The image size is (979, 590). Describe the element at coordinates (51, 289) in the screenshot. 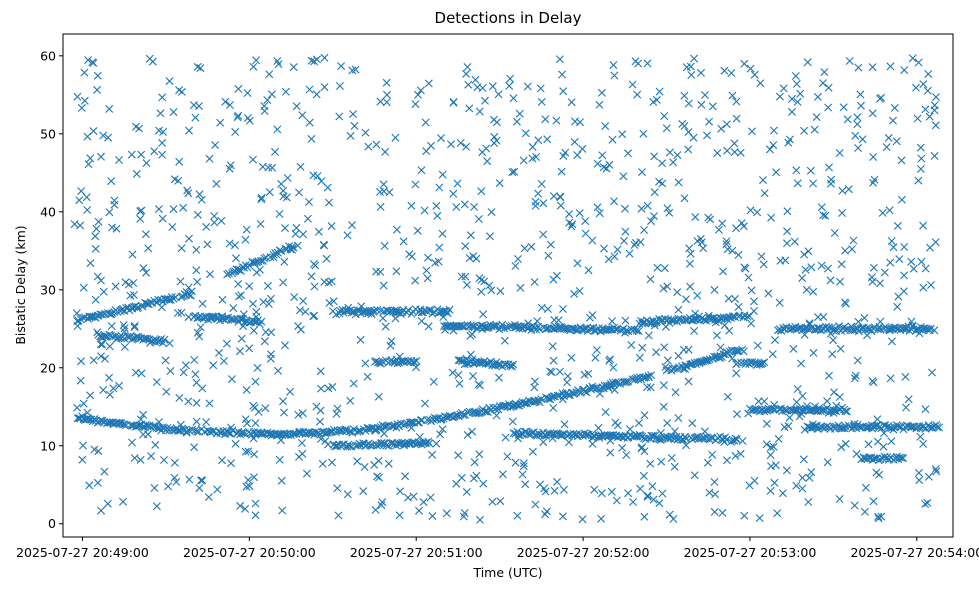

I see `y-axis: 0 10 20 30 40 50 60` at that location.